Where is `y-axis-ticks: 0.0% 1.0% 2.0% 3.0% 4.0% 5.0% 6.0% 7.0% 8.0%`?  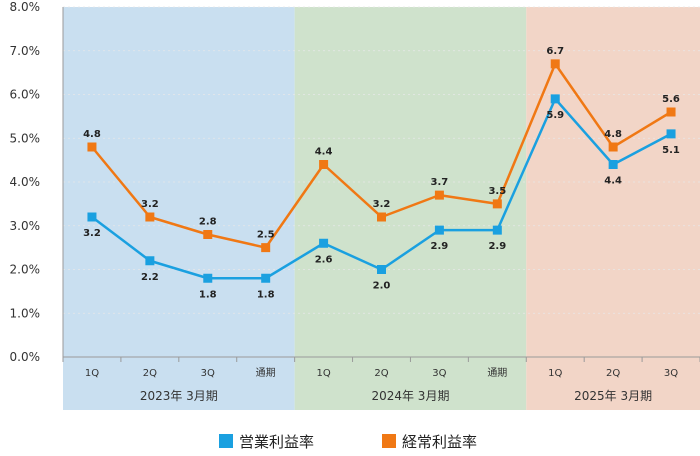
y-axis-ticks: 0.0% 1.0% 2.0% 3.0% 4.0% 5.0% 6.0% 7.0% 8.0% is located at coordinates (25, 182).